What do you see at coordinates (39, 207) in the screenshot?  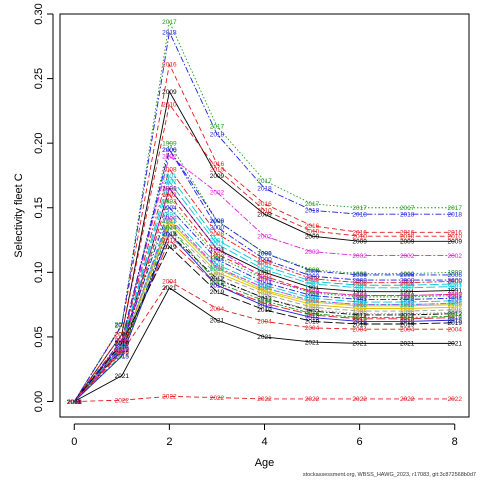 I see `y-tick-label: 0.15` at bounding box center [39, 207].